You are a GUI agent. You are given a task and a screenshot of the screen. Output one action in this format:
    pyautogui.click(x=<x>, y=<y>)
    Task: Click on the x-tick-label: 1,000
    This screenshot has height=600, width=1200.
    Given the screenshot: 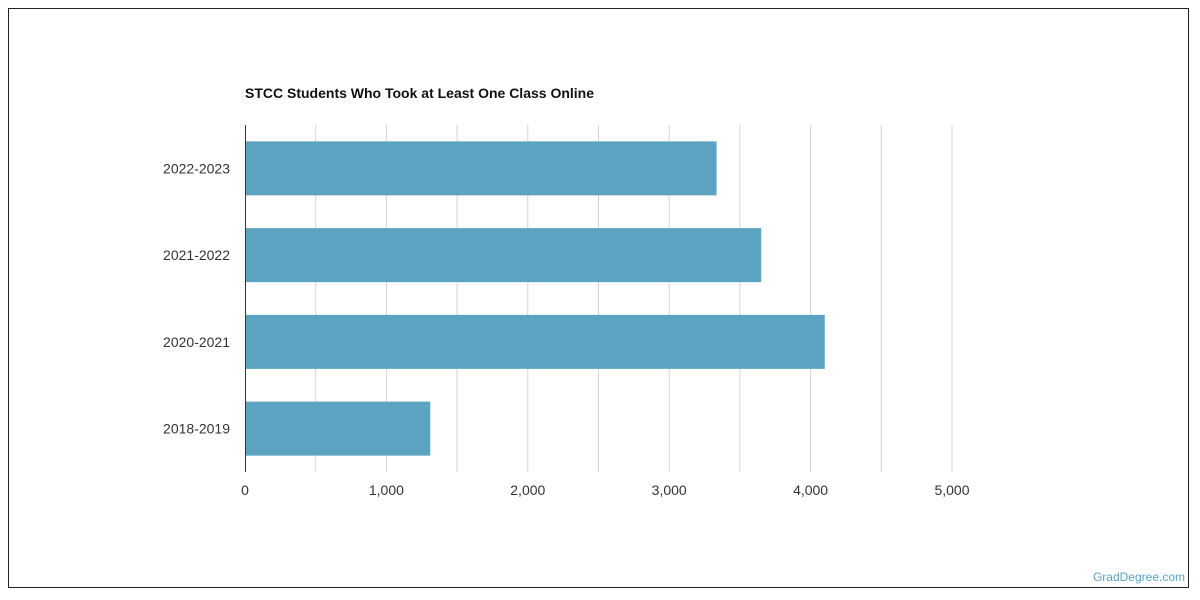 What is the action you would take?
    pyautogui.click(x=386, y=490)
    